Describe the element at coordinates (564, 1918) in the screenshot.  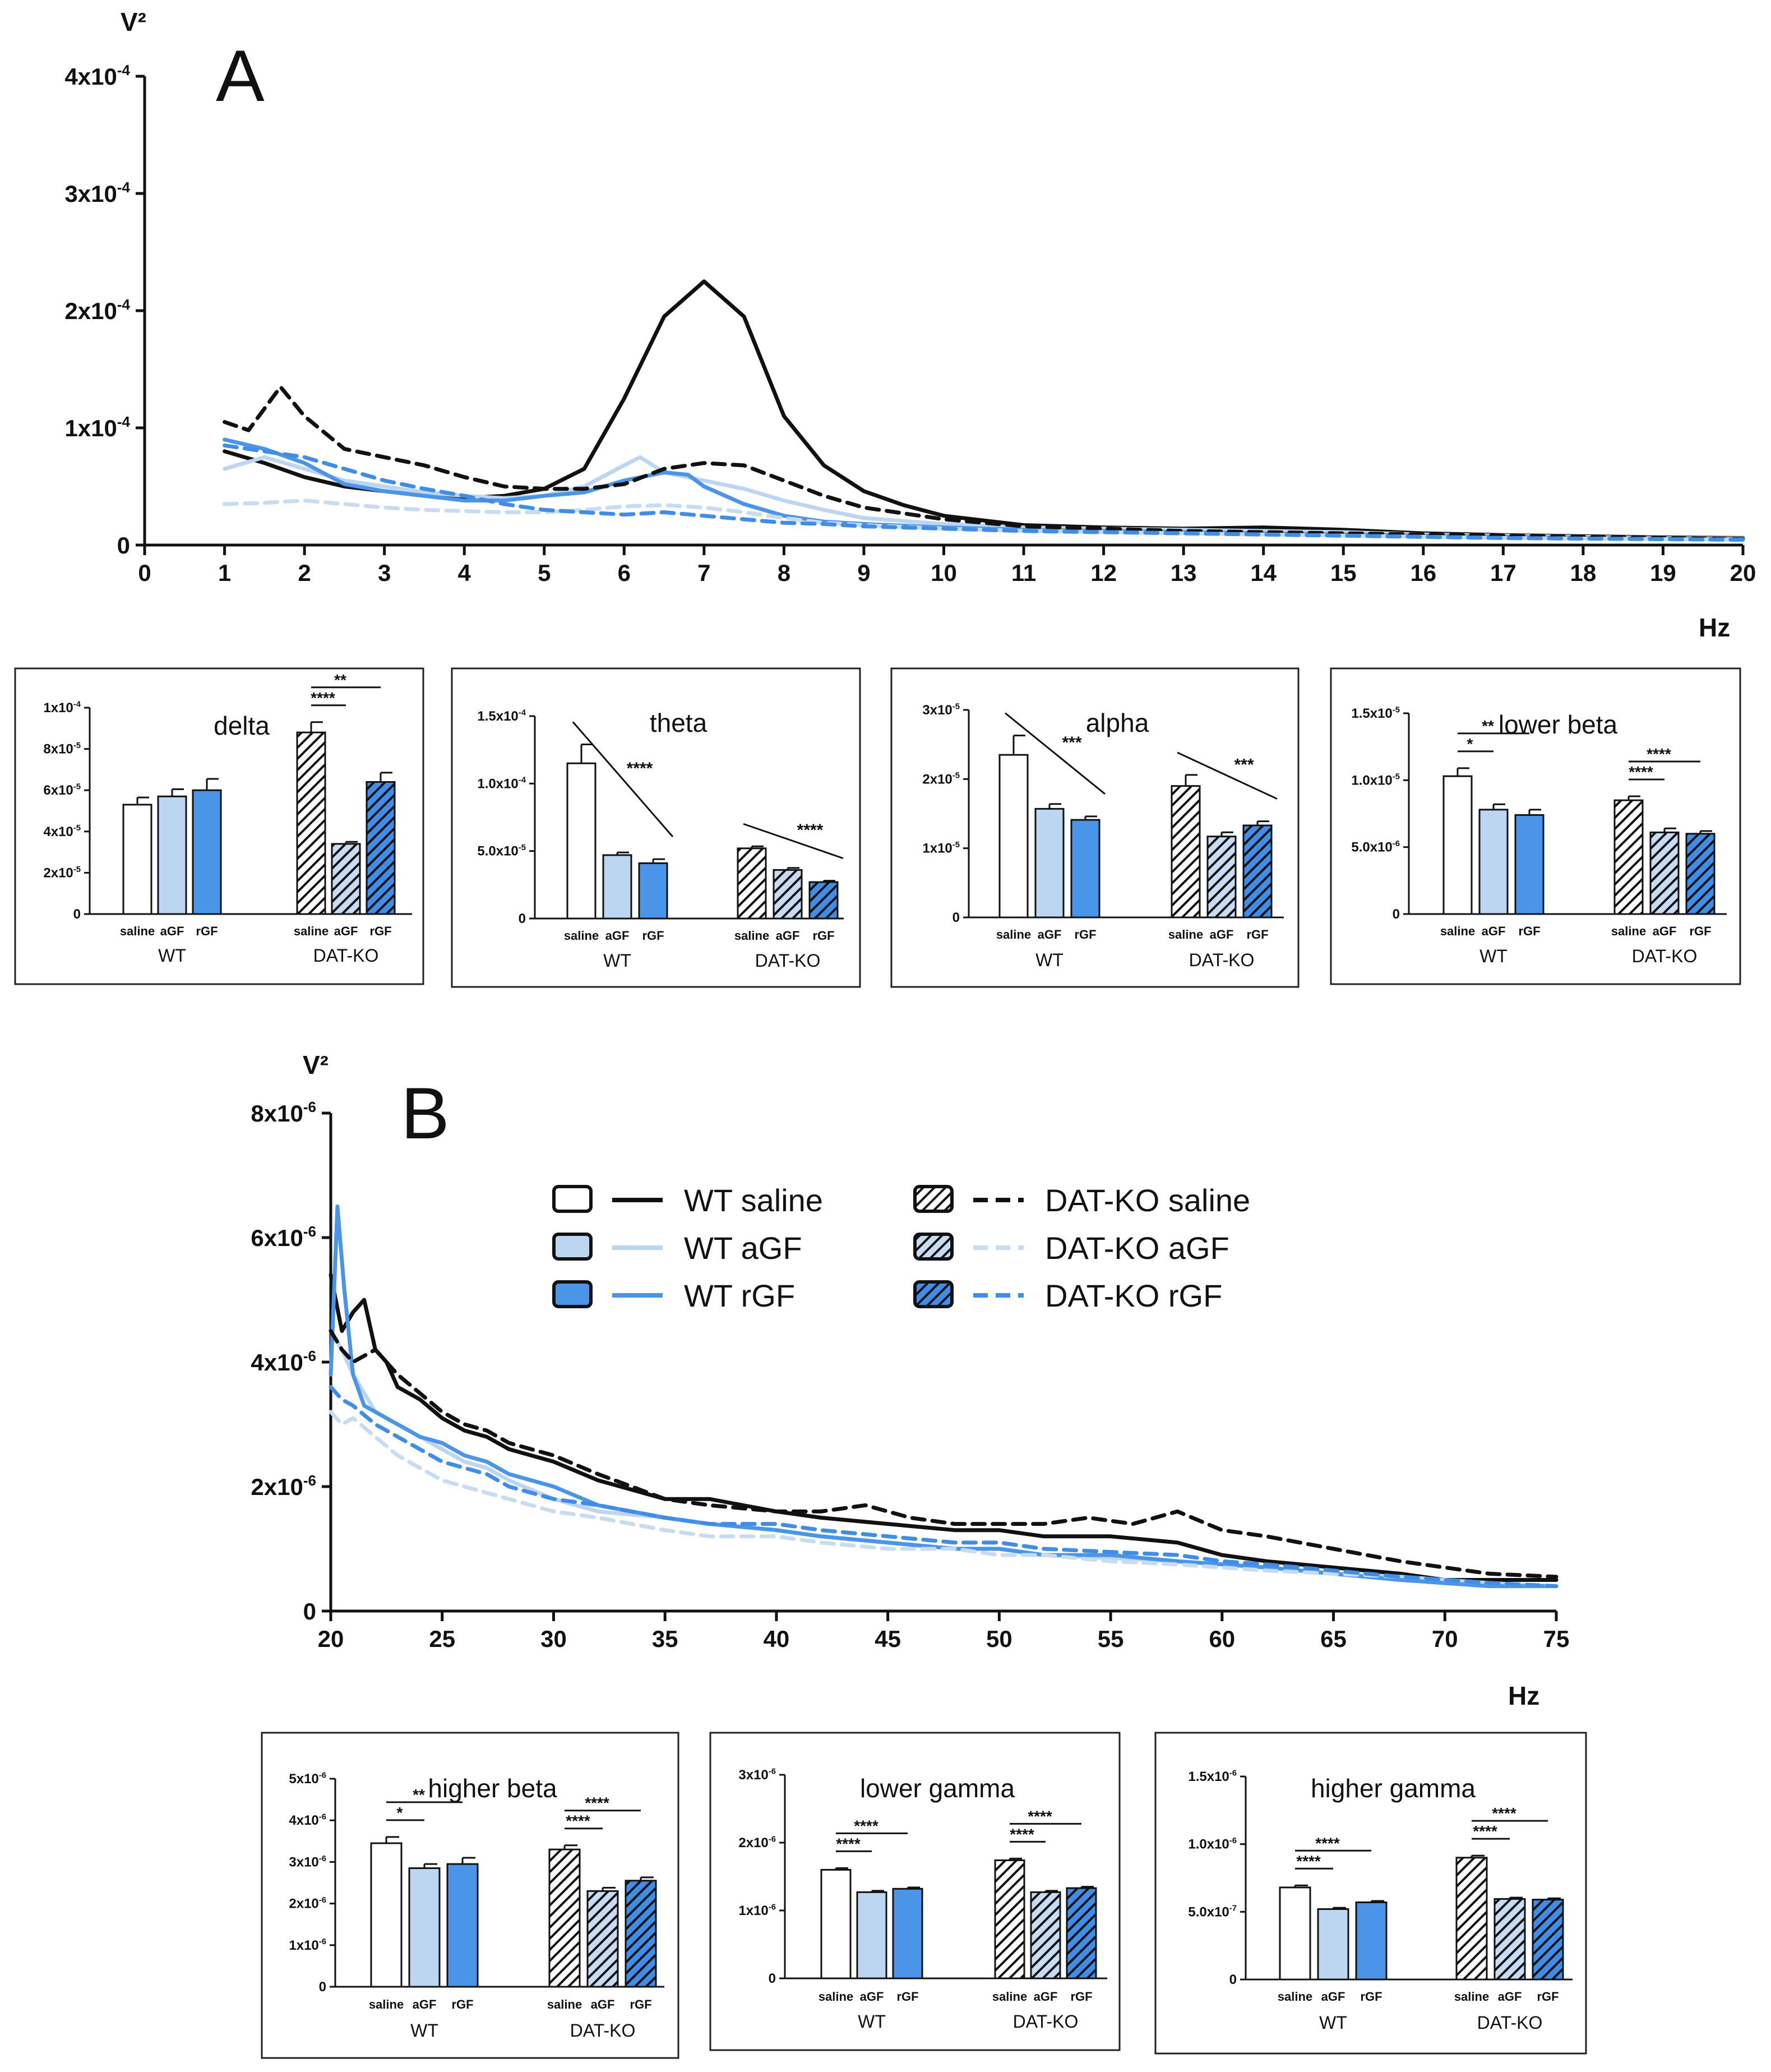
I see `higher-beta-bar-dat-ko-saline` at that location.